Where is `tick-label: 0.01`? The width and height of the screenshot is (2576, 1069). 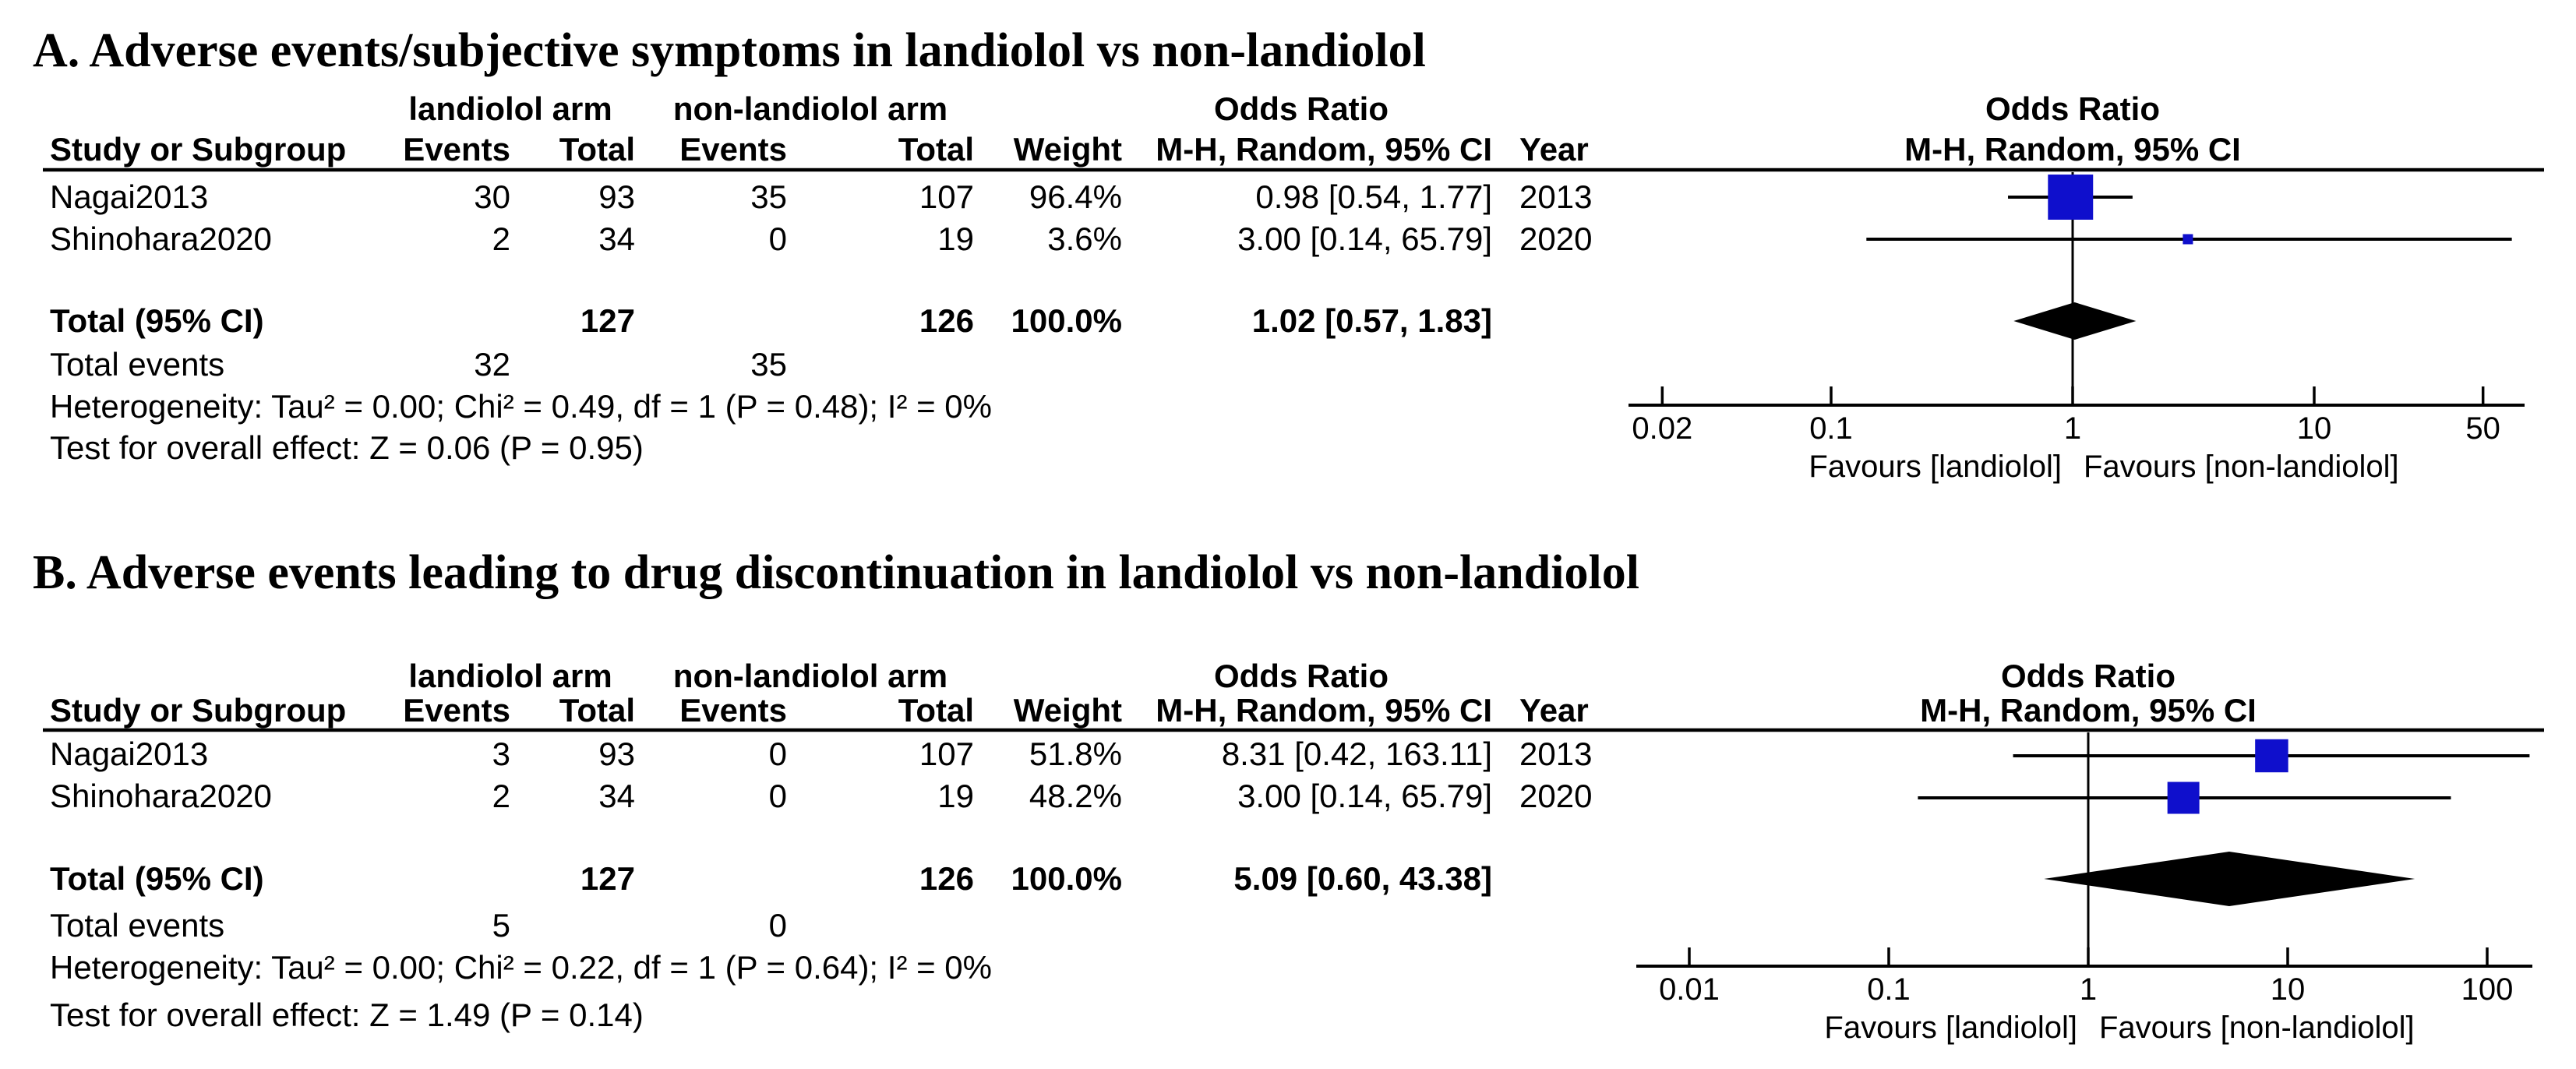 tick-label: 0.01 is located at coordinates (1689, 989).